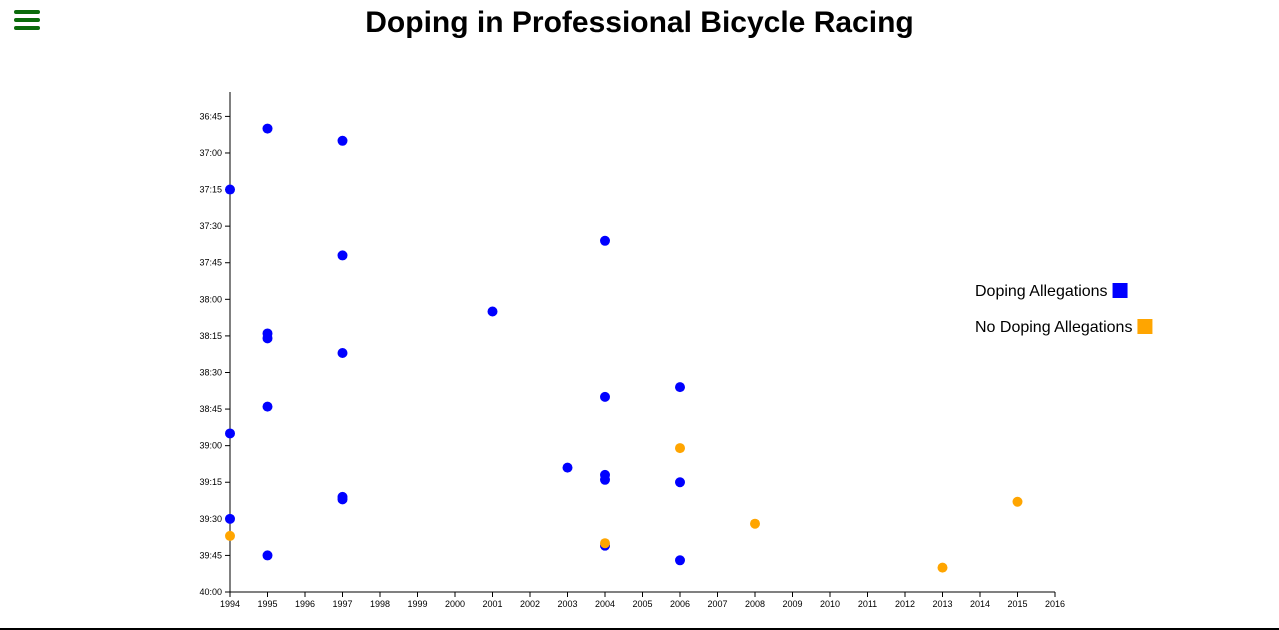 Image resolution: width=1279 pixels, height=630 pixels. I want to click on x-tick-label: 1994, so click(230, 604).